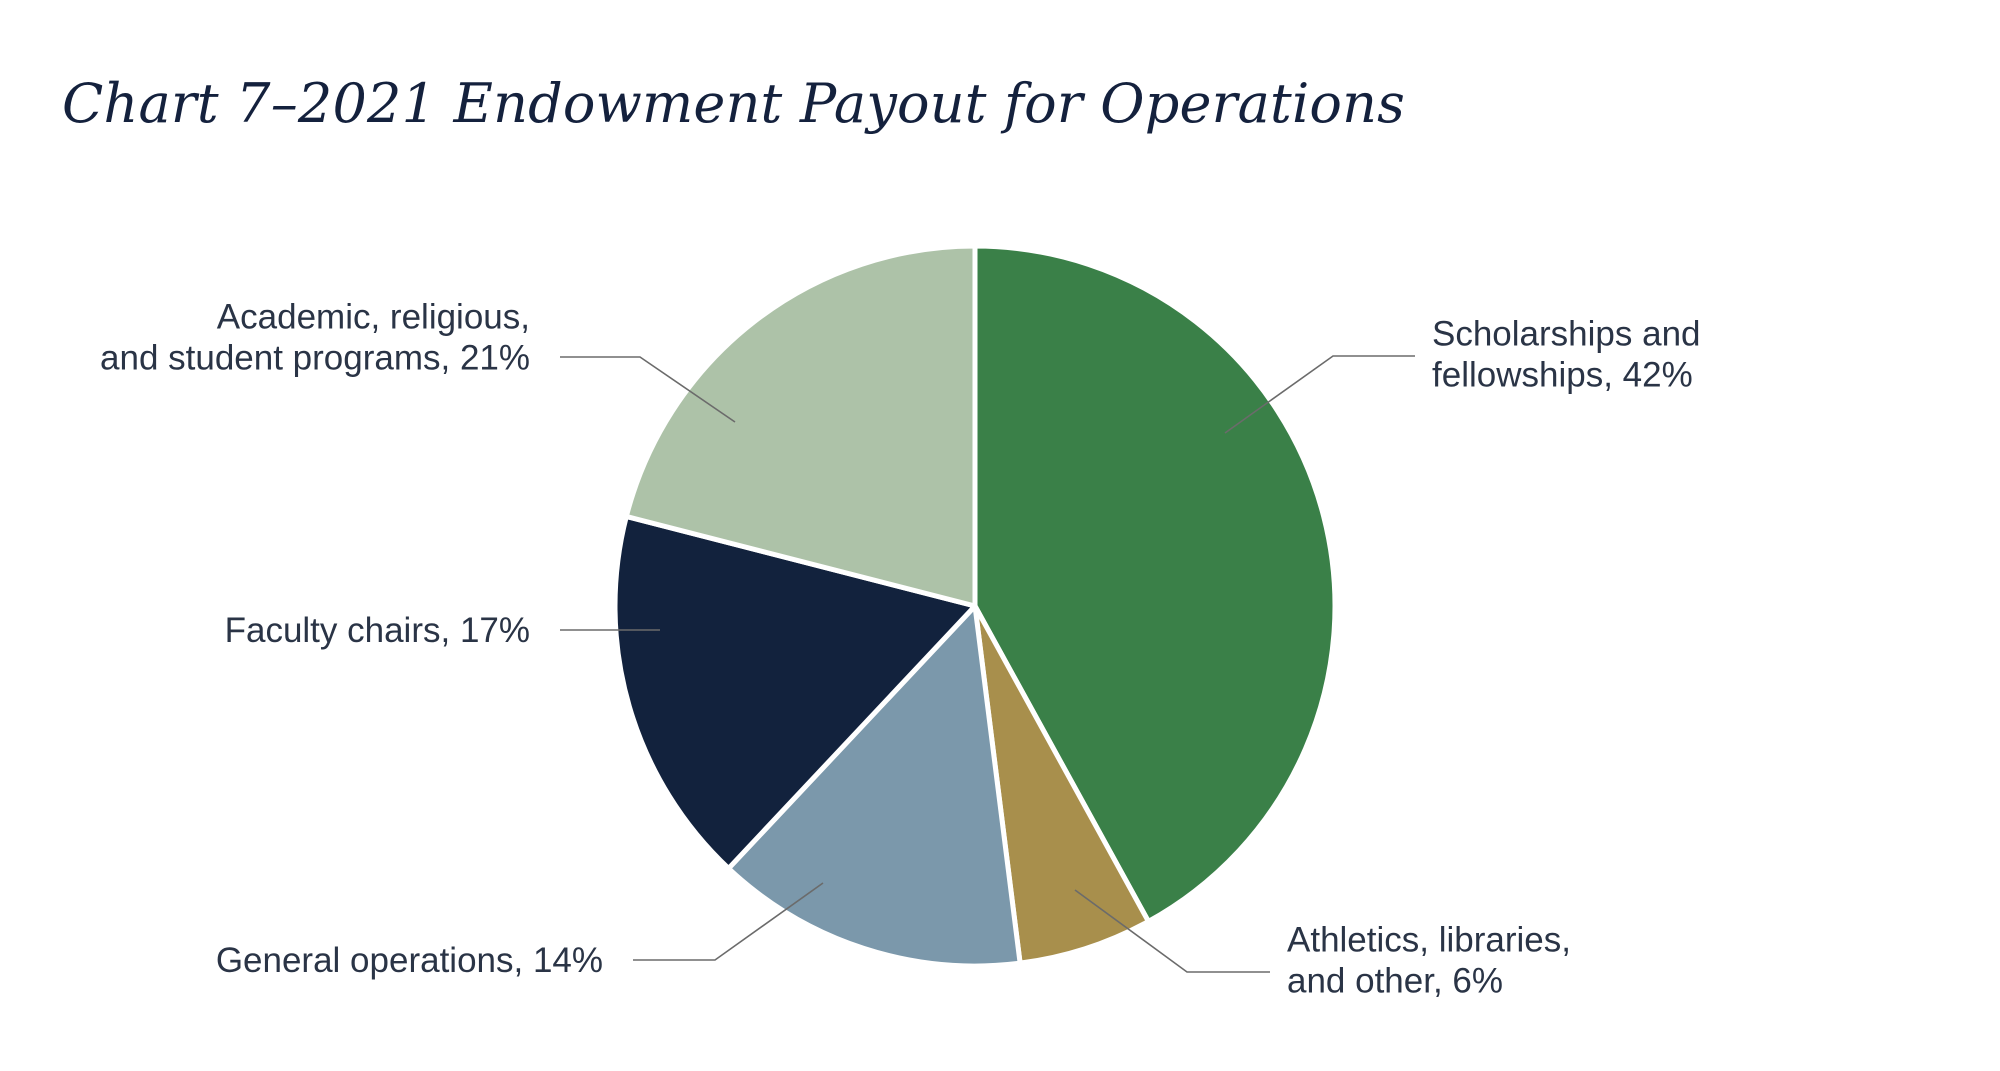  I want to click on pie-slice-general-operations, so click(874, 786).